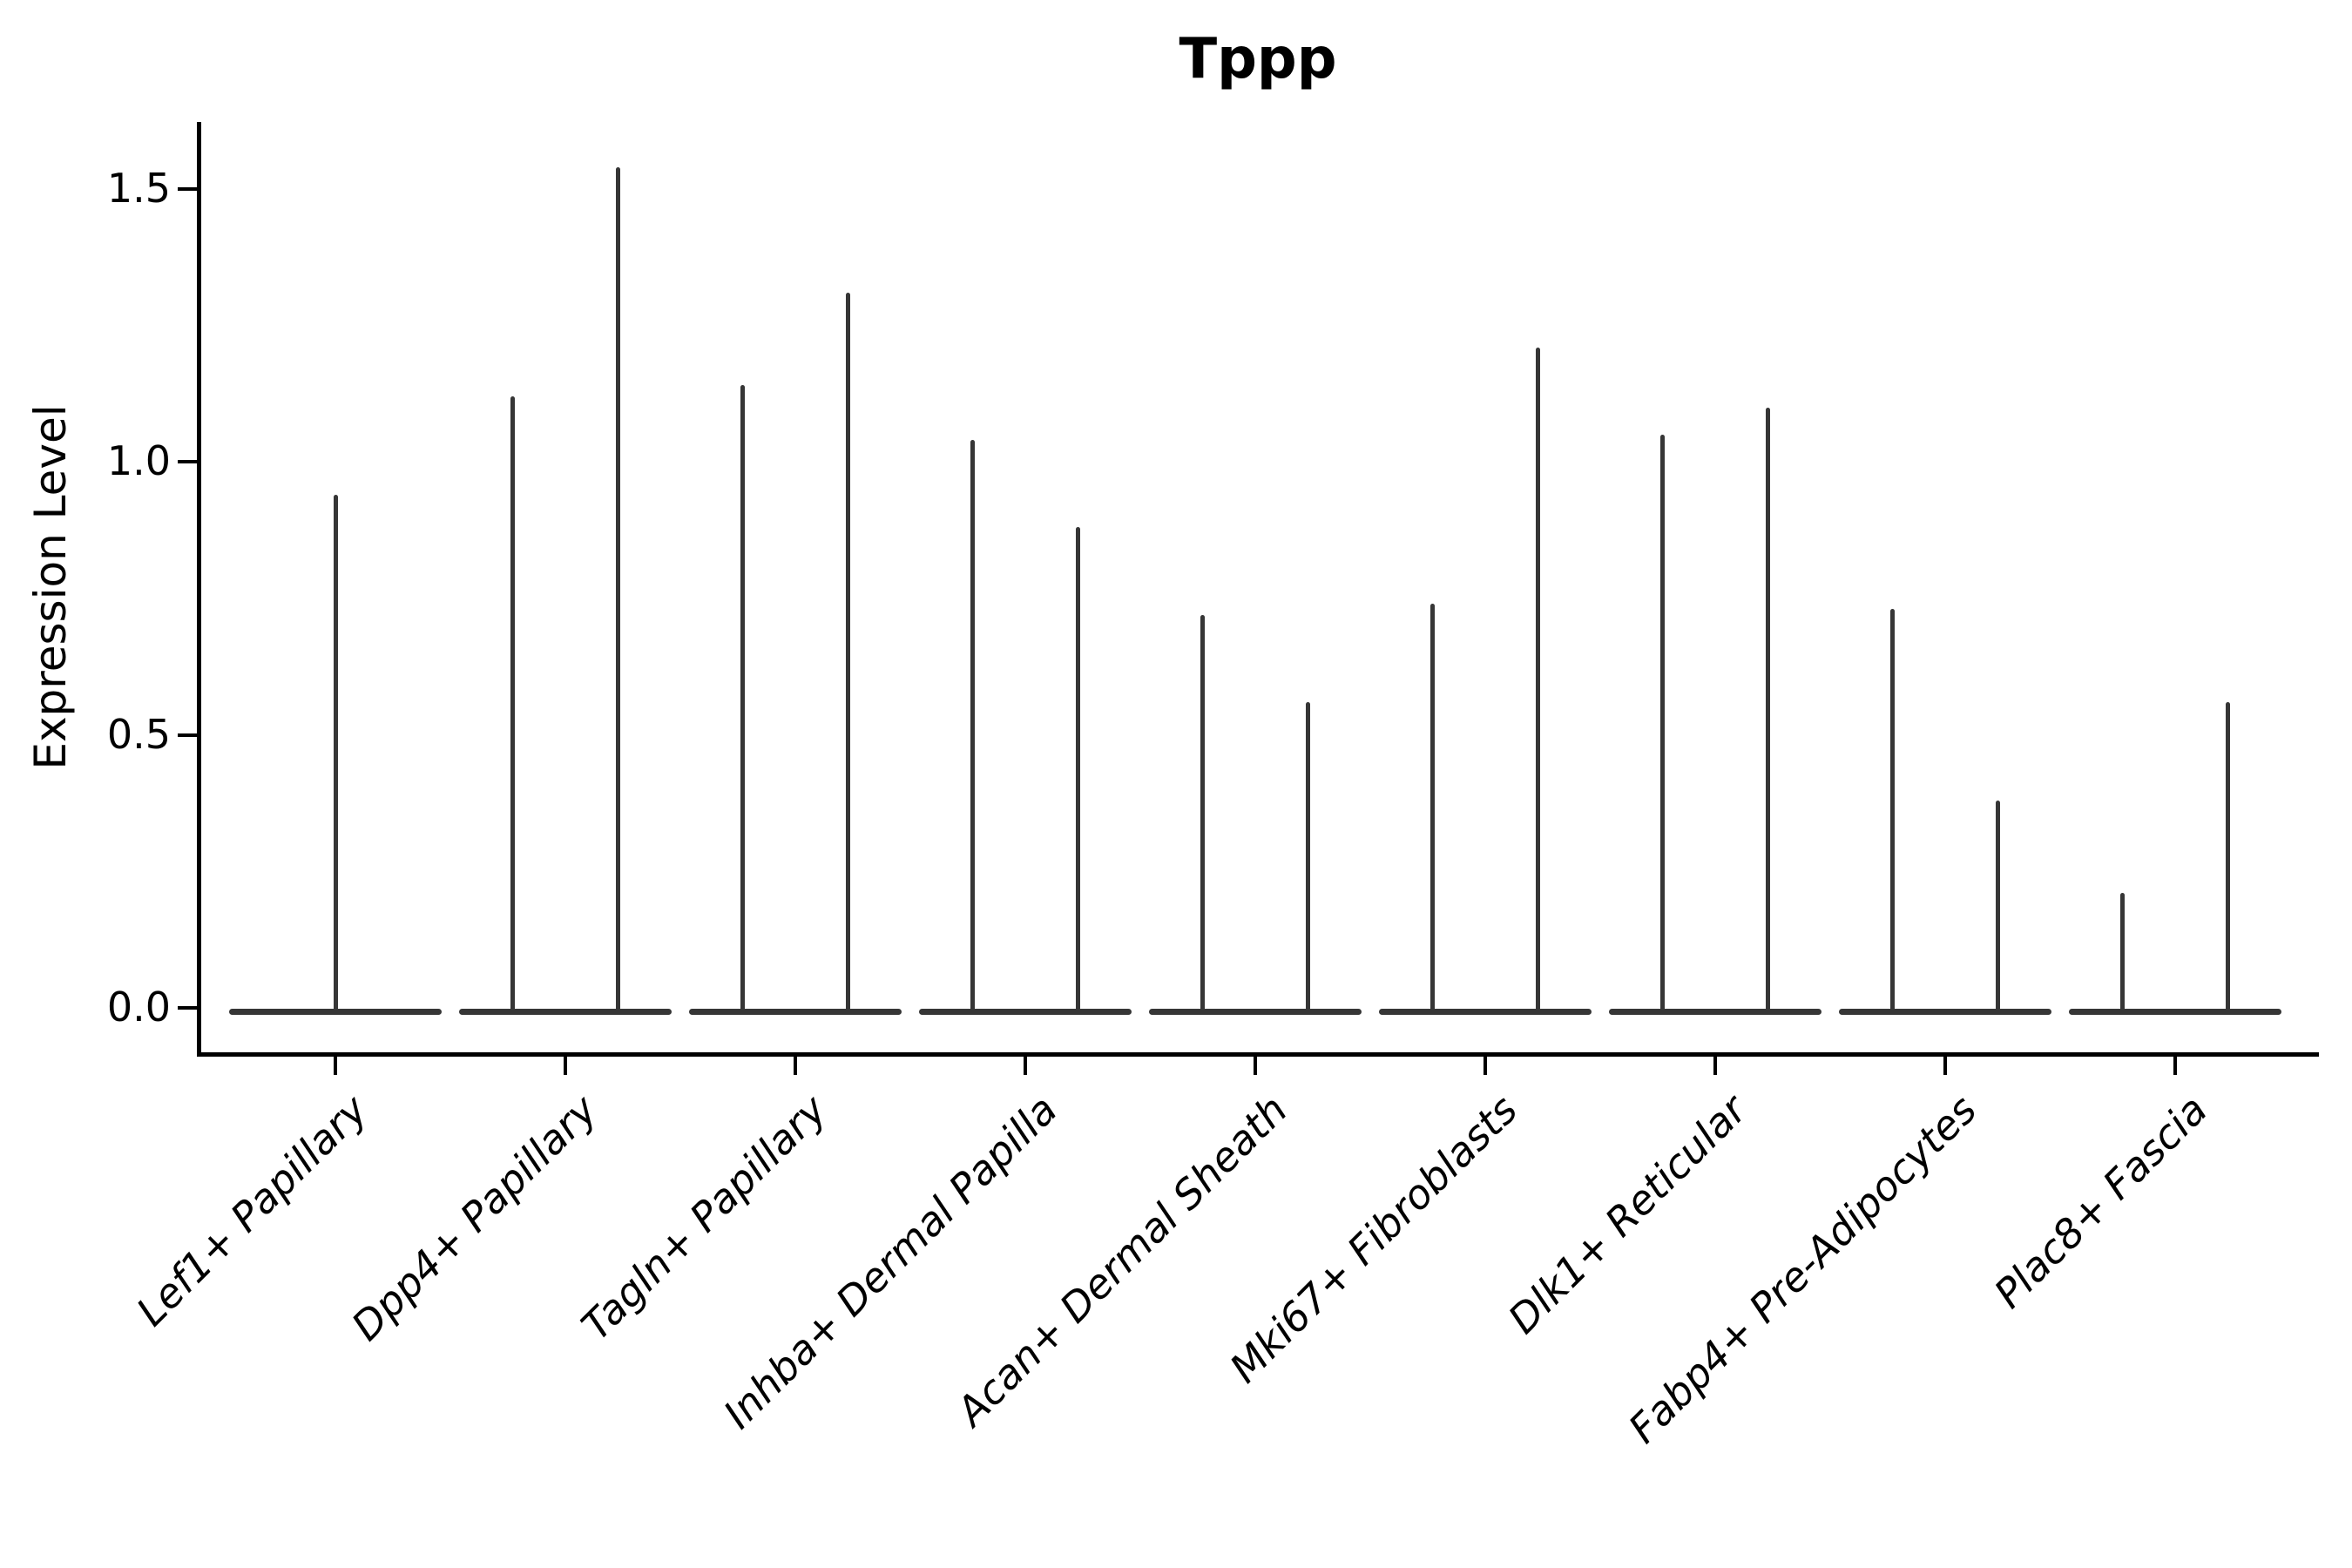 The height and width of the screenshot is (1568, 2352). Describe the element at coordinates (474, 1217) in the screenshot. I see `x-axis-label-text: Dpp4+ Papillary` at that location.